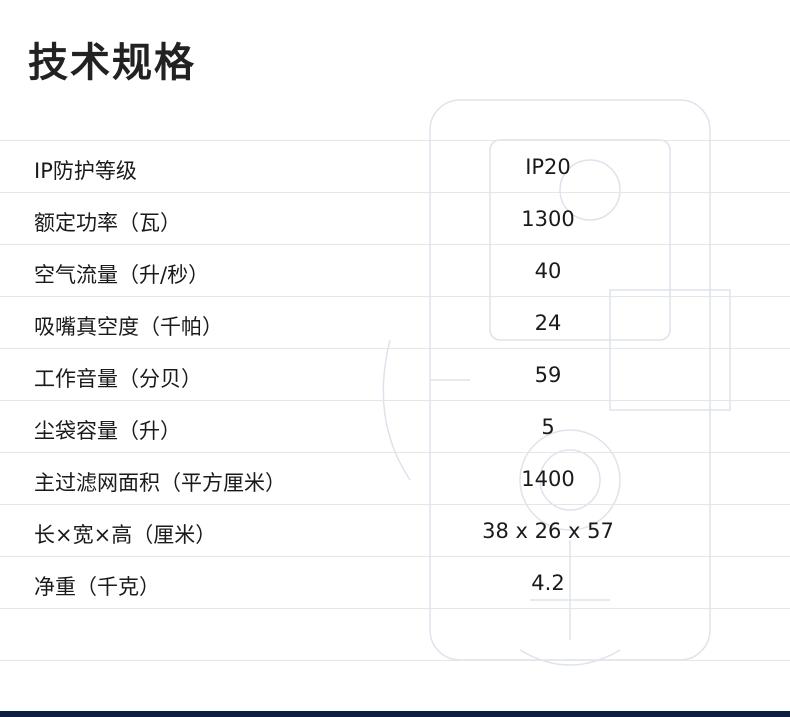 The height and width of the screenshot is (717, 790). I want to click on spec-value: 24, so click(548, 323).